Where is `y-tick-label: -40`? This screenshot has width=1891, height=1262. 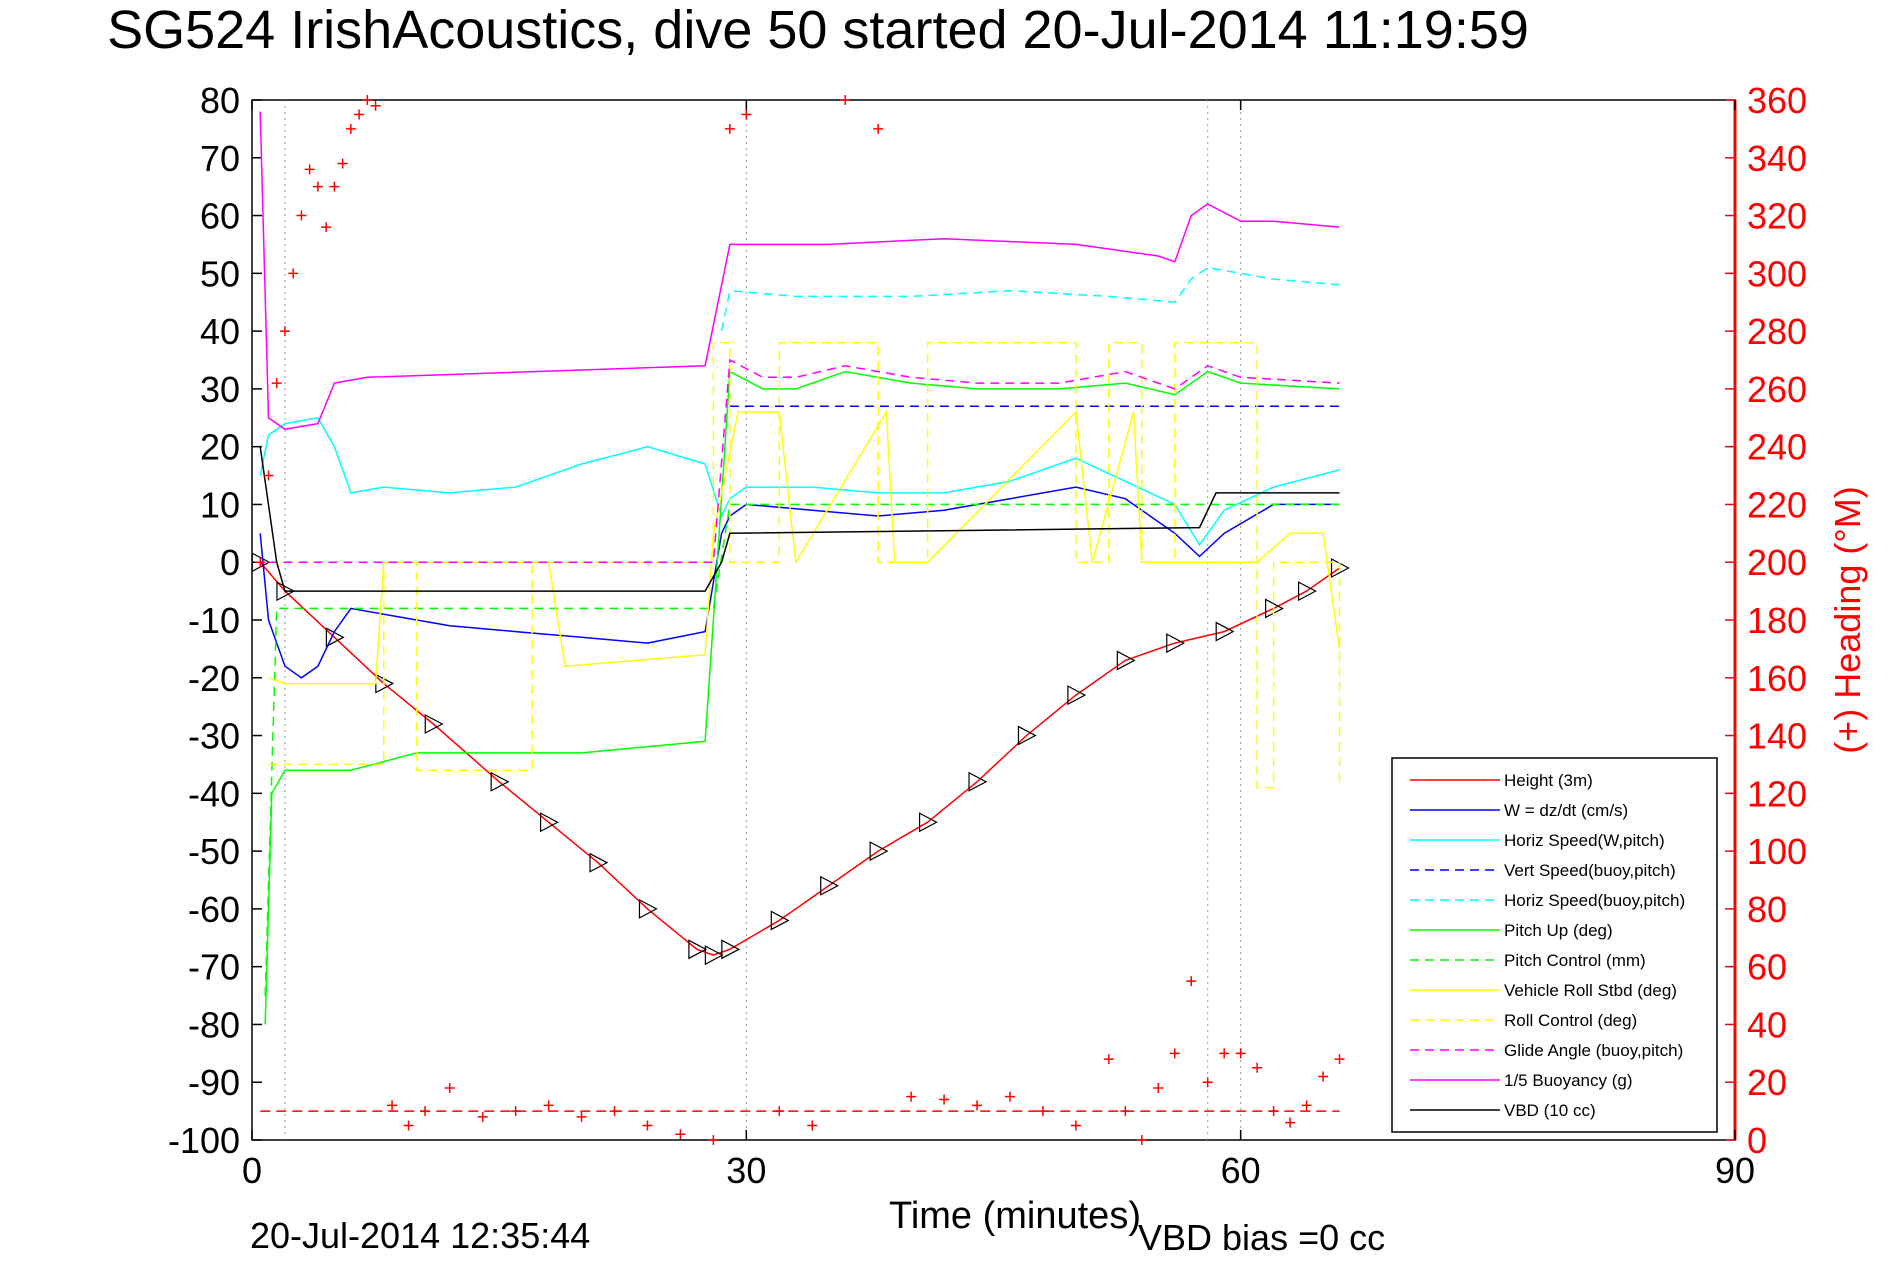
y-tick-label: -40 is located at coordinates (214, 793).